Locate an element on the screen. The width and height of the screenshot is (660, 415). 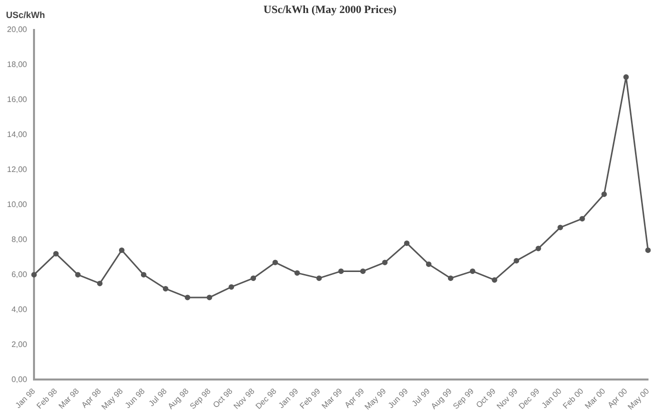
x-tick-label: Mar 98 is located at coordinates (69, 398).